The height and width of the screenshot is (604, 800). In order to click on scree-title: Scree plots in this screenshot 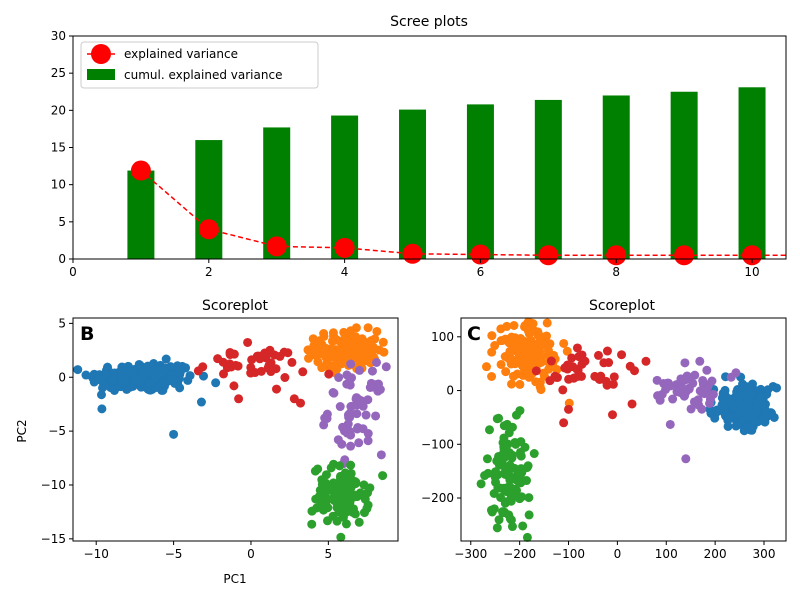, I will do `click(429, 22)`.